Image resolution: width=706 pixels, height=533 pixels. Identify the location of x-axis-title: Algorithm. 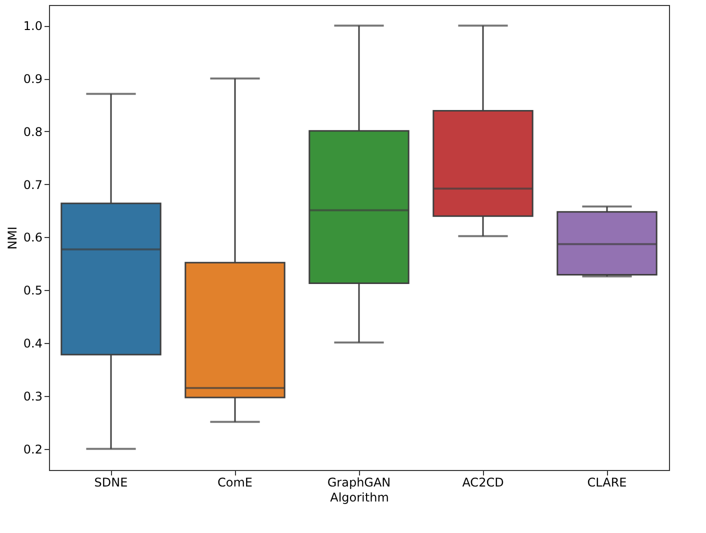
(359, 497).